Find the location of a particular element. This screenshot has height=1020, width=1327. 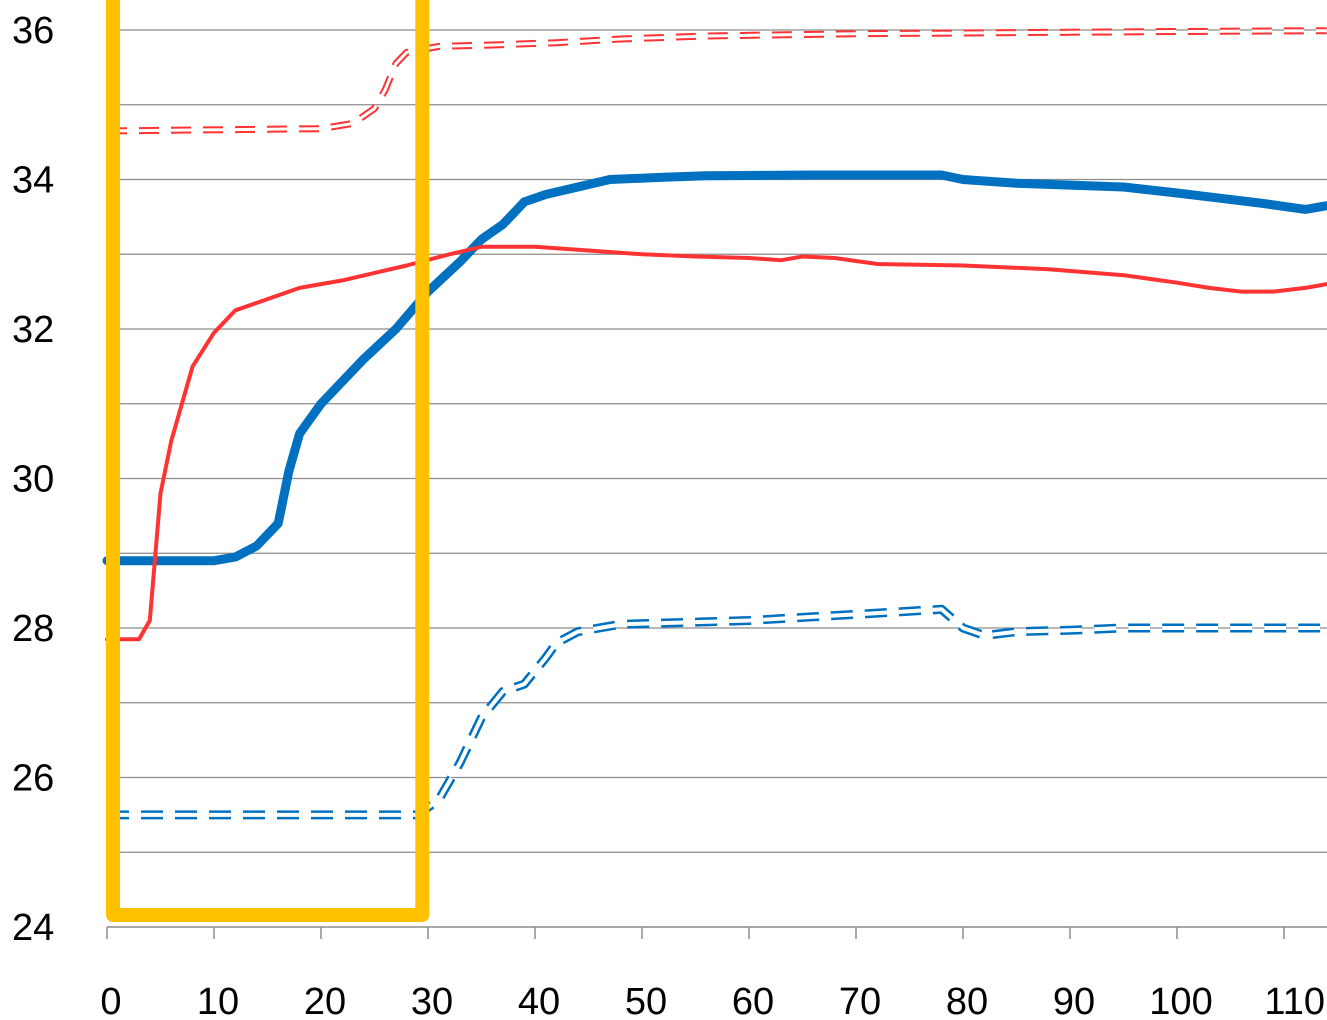

y-tick-label: 32 is located at coordinates (33, 330).